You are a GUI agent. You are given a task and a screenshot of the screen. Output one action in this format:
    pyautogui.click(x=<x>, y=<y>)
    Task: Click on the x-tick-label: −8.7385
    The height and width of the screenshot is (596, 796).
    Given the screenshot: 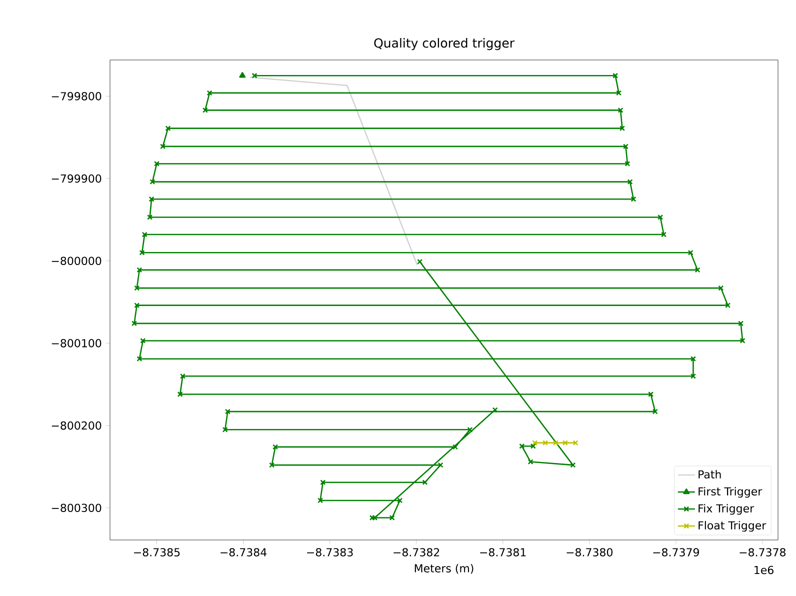 What is the action you would take?
    pyautogui.click(x=157, y=552)
    